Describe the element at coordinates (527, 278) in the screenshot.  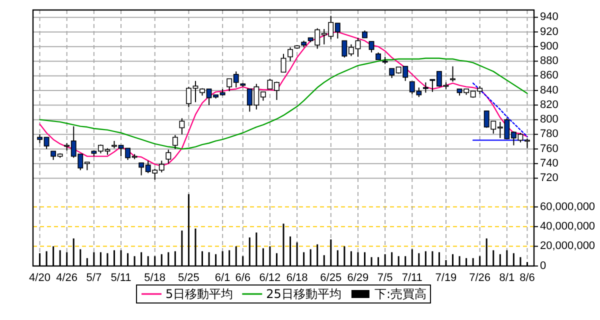
I see `x-tick-label: 8/6` at that location.